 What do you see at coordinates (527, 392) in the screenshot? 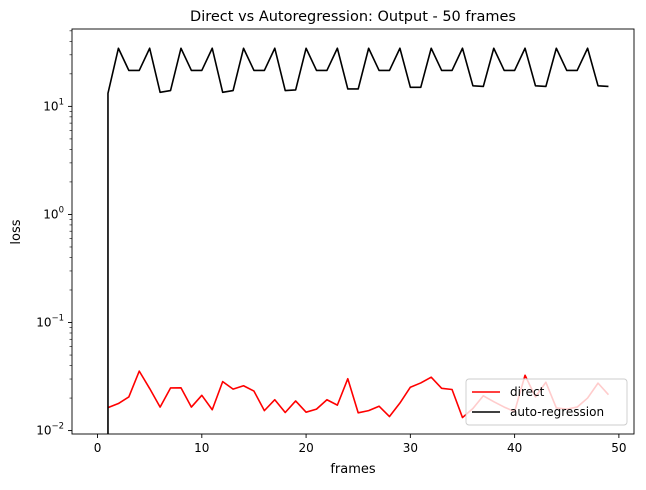
I see `legend-label-direct: direct` at bounding box center [527, 392].